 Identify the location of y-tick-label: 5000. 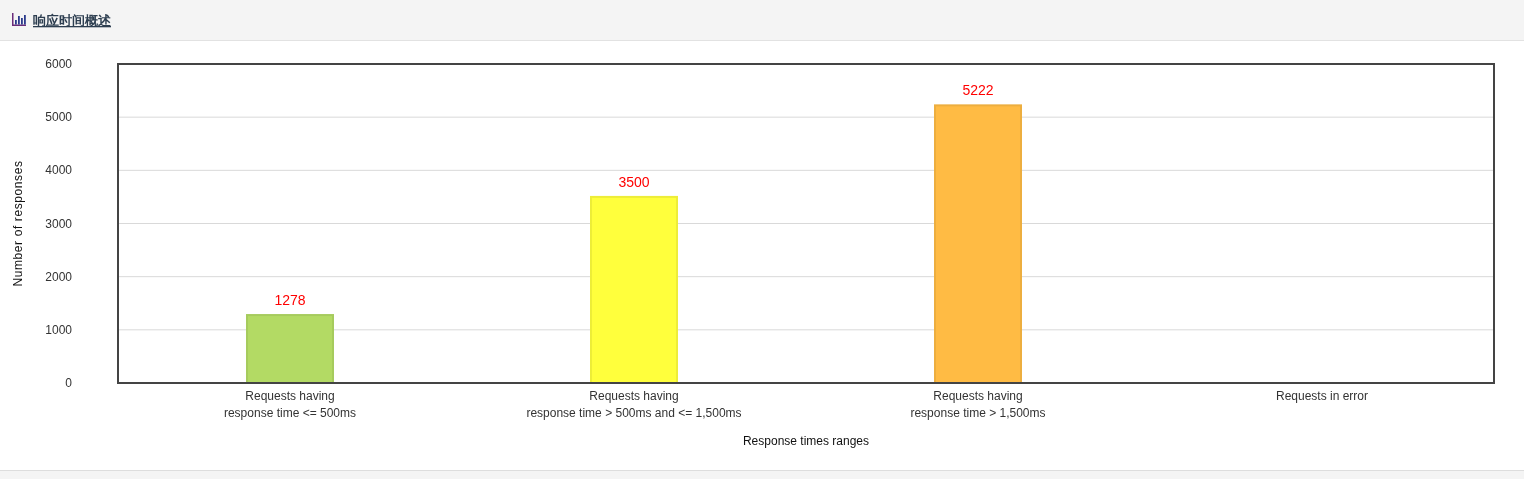
(59, 117).